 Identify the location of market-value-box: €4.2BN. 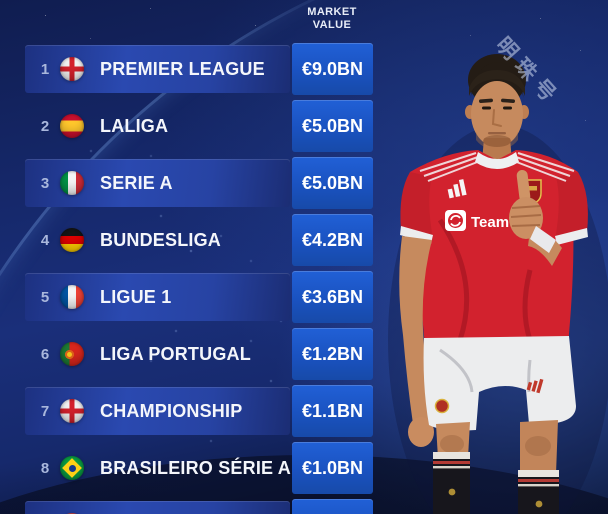
(332, 240).